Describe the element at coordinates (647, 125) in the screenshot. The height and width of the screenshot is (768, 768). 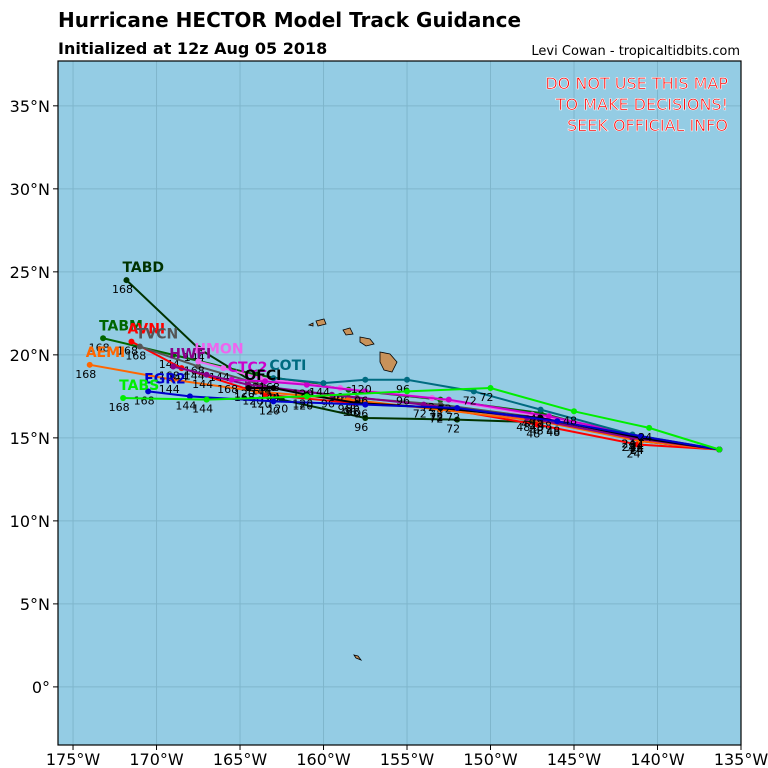
I see `warning-line: SEEK OFFICIAL INFO` at that location.